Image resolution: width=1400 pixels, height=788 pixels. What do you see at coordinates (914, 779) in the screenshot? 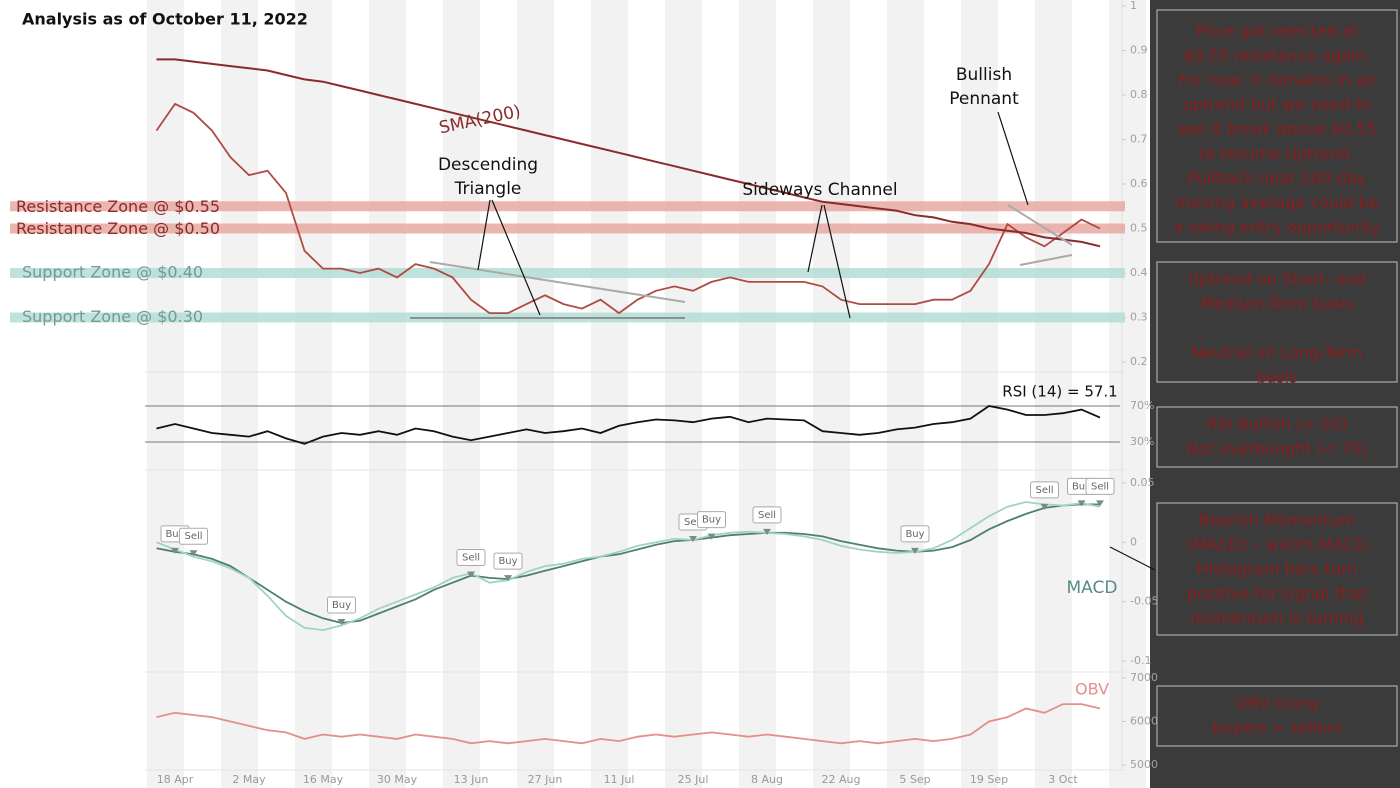
I see `x-tick-label: 5 Sep` at bounding box center [914, 779].